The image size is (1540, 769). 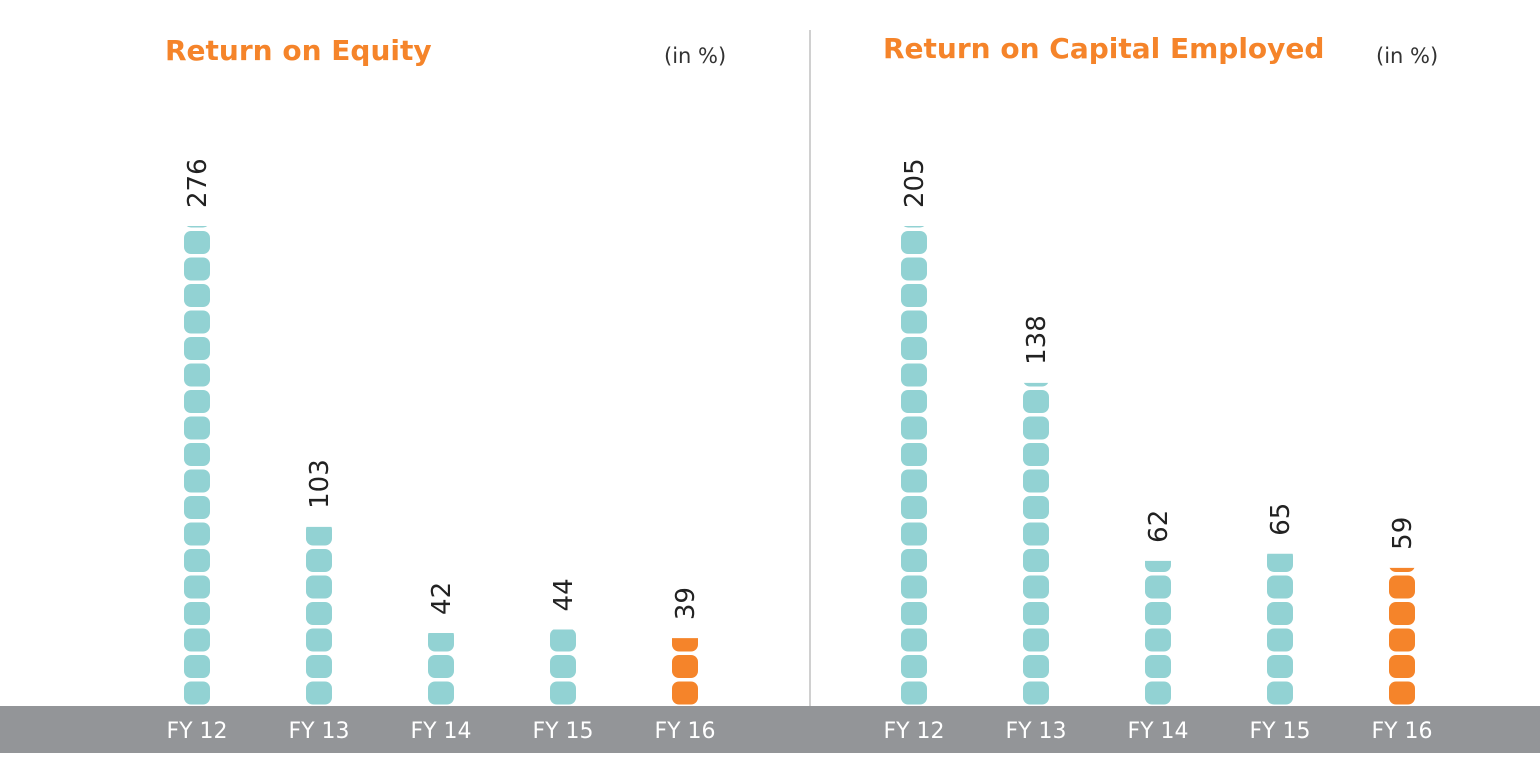 What do you see at coordinates (770, 729) in the screenshot?
I see `baseline-band` at bounding box center [770, 729].